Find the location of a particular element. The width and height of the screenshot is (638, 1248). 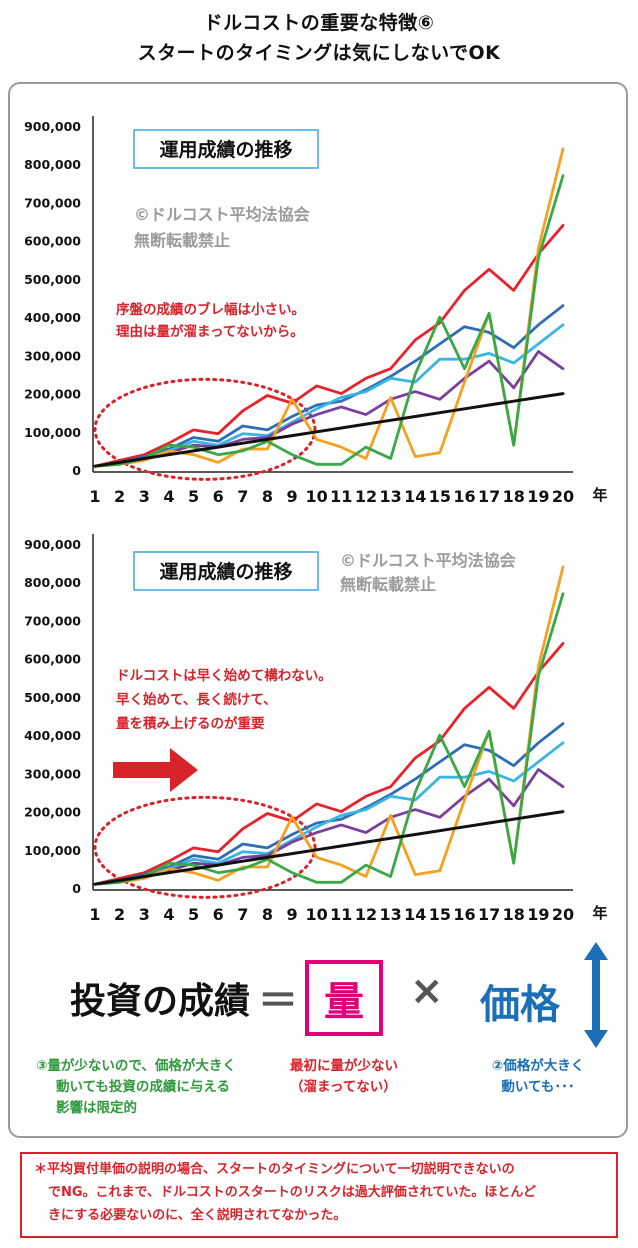

x-tick-label: 15 is located at coordinates (440, 914).